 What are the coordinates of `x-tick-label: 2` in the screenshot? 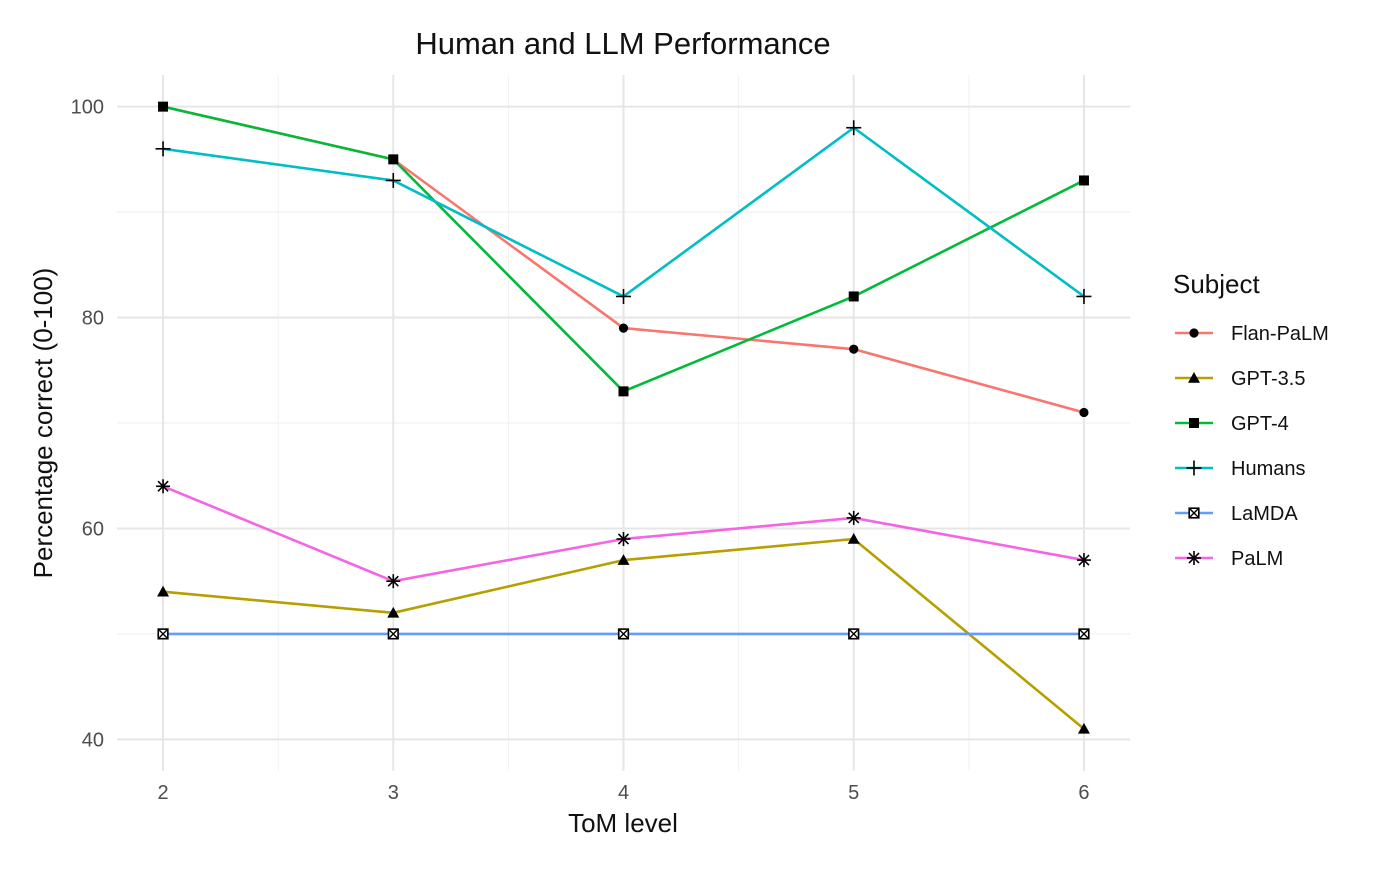 It's located at (162, 793).